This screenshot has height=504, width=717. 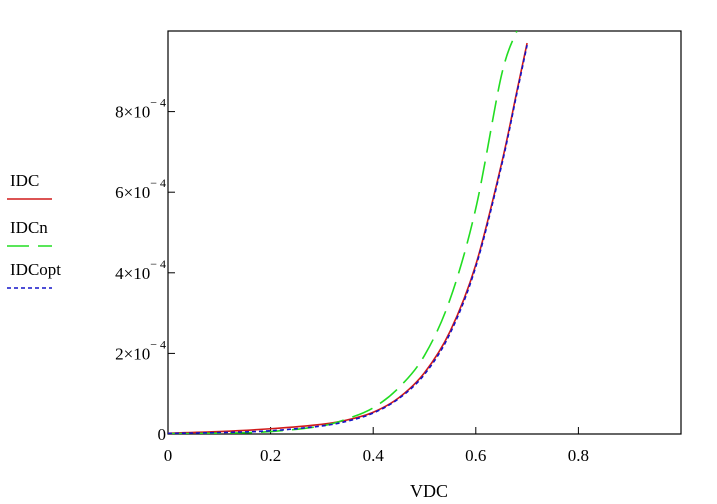 I want to click on y-tick-mantissa: 8×10, so click(x=132, y=112).